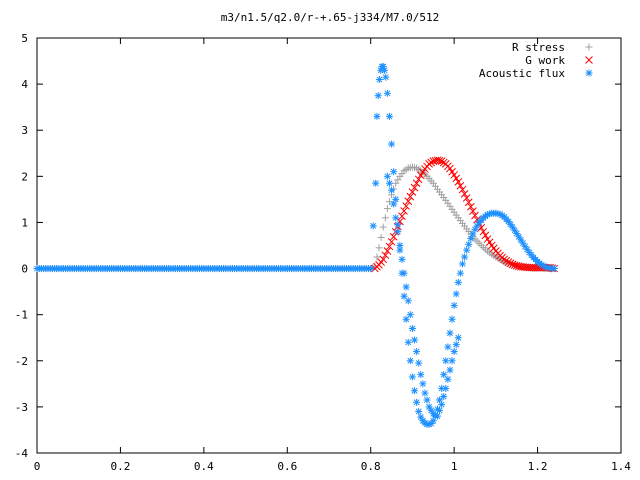 The image size is (640, 480). I want to click on y-tick-label: -3, so click(21, 407).